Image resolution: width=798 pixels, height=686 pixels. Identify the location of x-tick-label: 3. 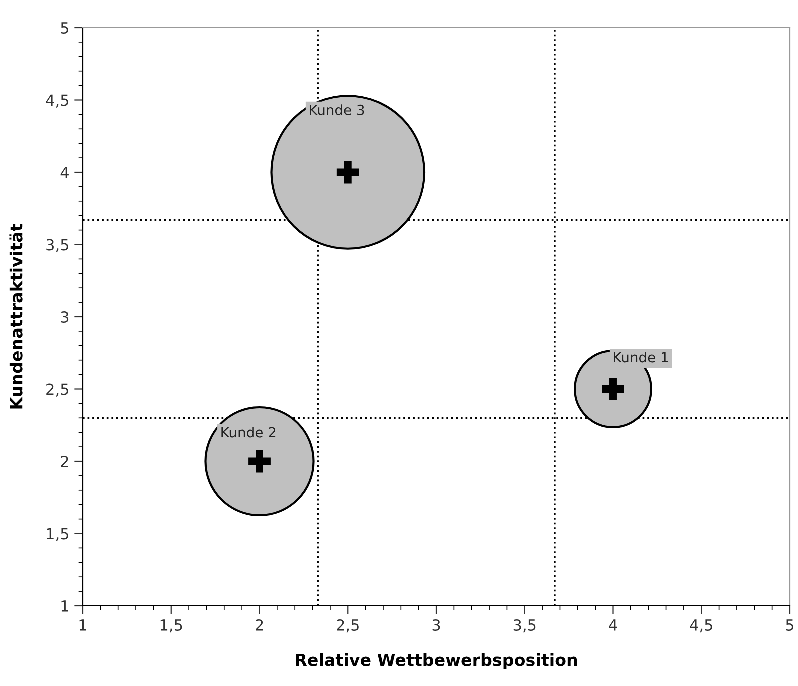
(436, 625).